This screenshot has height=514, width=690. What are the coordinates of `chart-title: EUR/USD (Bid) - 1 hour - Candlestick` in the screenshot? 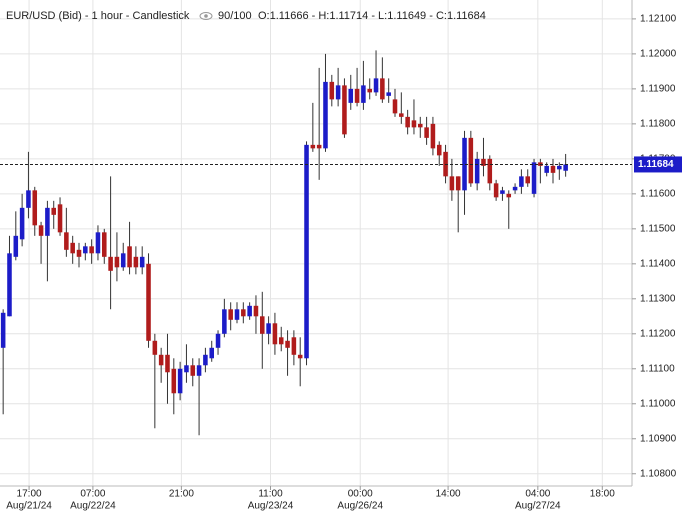 It's located at (98, 16).